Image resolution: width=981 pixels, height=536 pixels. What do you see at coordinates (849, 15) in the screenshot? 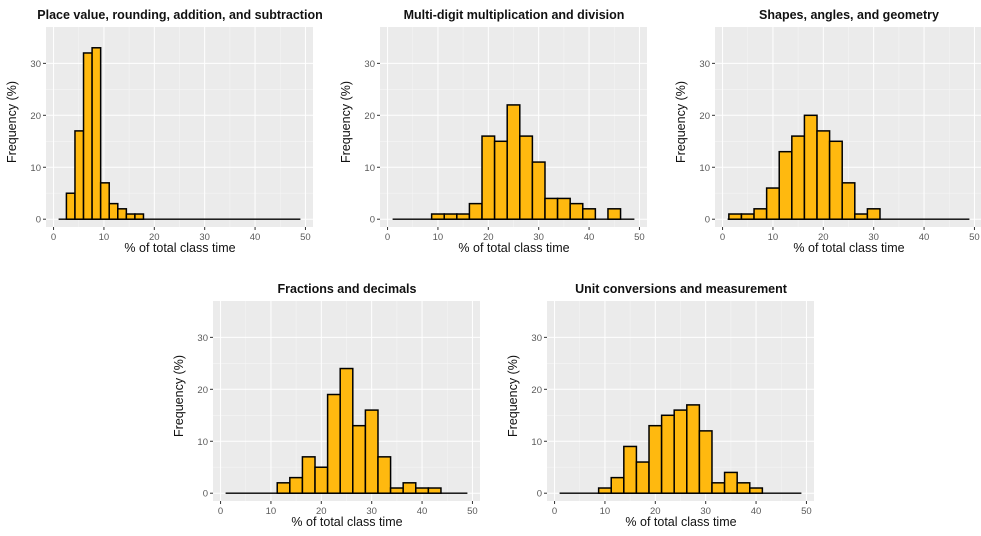
I see `panel-title: Shapes, angles, and geometry` at bounding box center [849, 15].